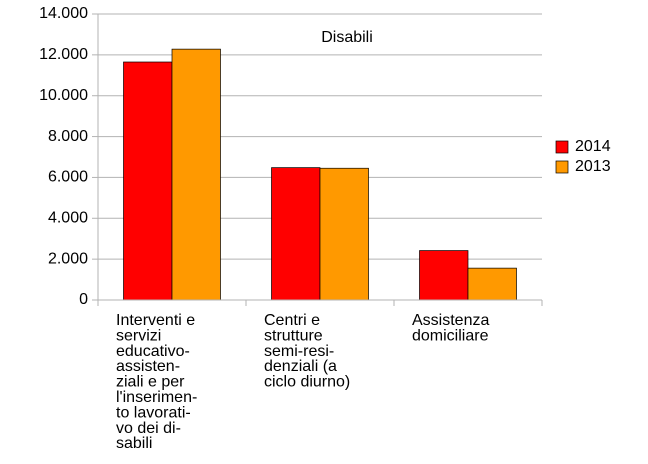 This screenshot has height=464, width=648. What do you see at coordinates (68, 136) in the screenshot?
I see `y-tick-label: 8.000` at bounding box center [68, 136].